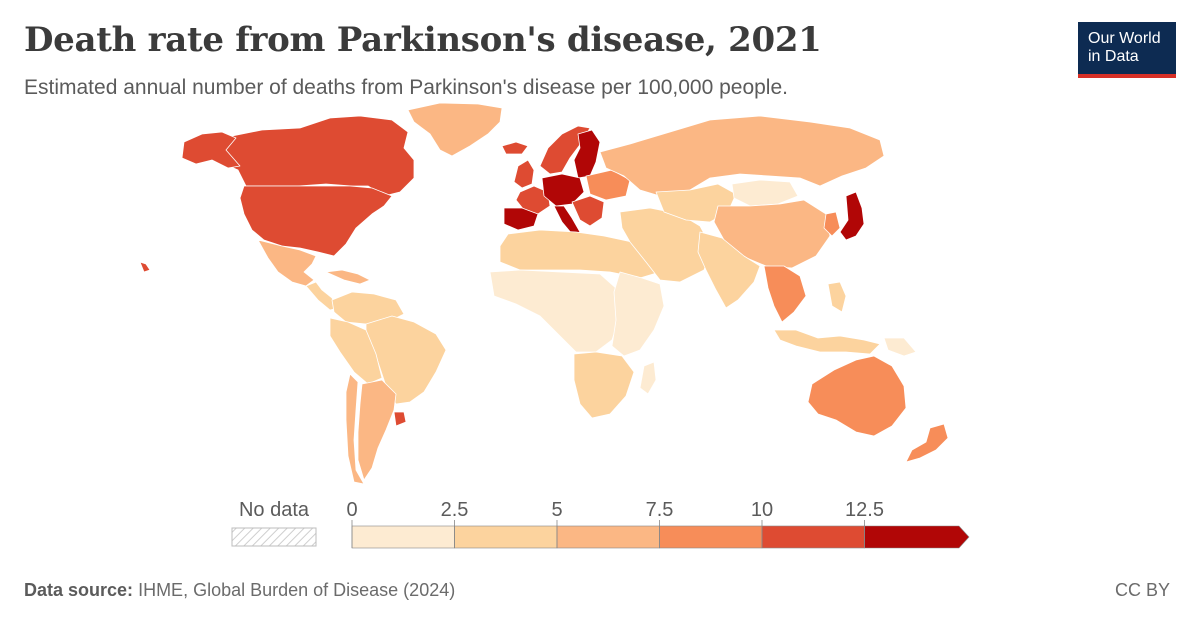 The width and height of the screenshot is (1200, 627). I want to click on legend-tick-label: 10, so click(762, 510).